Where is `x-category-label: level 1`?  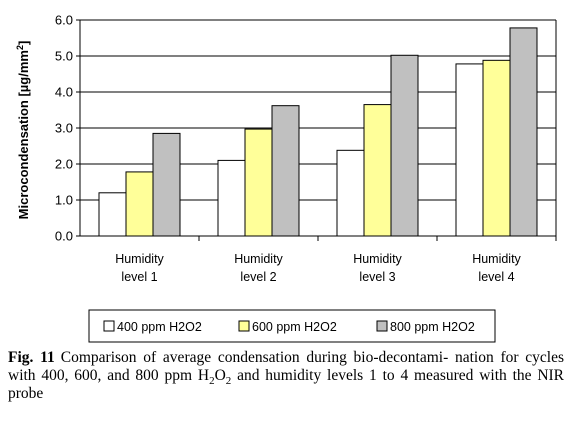 x-category-label: level 1 is located at coordinates (139, 277).